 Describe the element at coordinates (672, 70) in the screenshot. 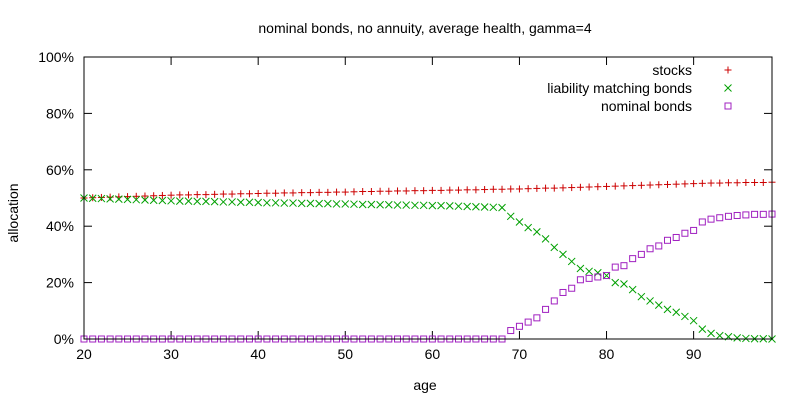

I see `legend-label: stocks` at that location.